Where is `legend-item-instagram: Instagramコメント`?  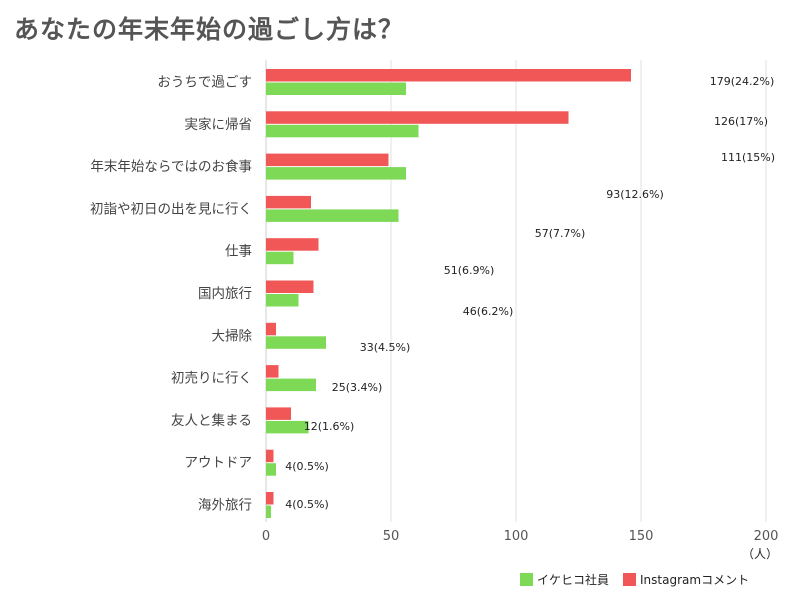
legend-item-instagram: Instagramコメント is located at coordinates (686, 579).